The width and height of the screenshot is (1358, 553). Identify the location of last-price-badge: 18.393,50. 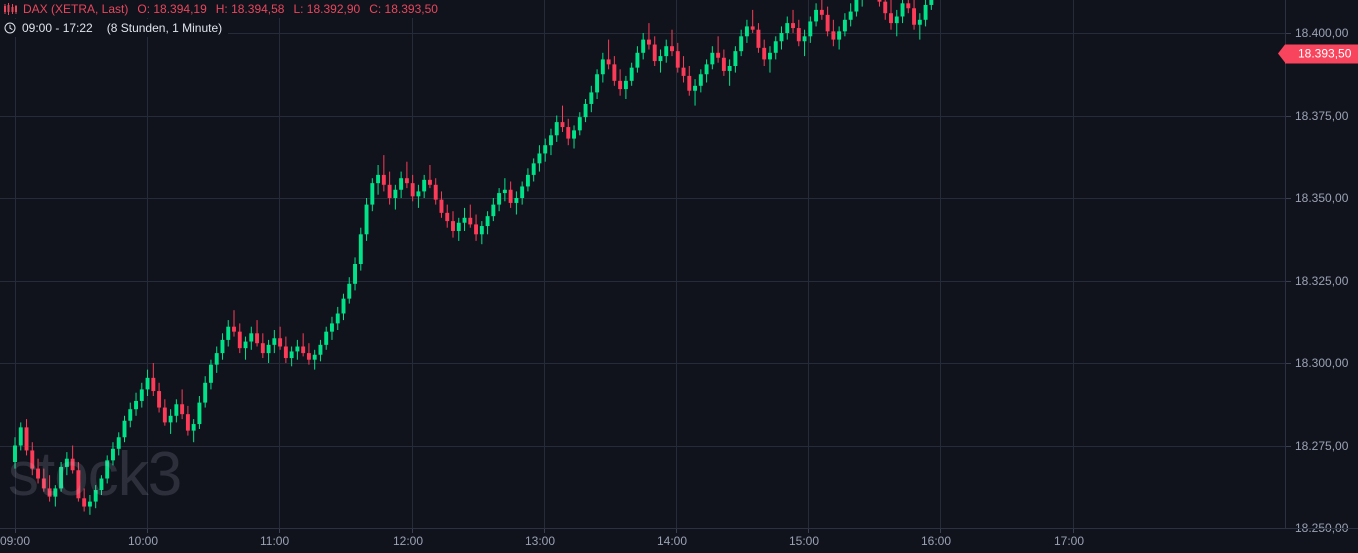
(1317, 54).